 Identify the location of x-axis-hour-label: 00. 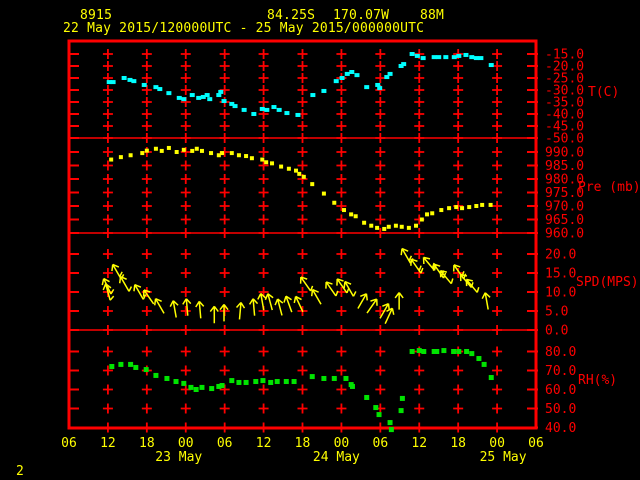
(186, 443).